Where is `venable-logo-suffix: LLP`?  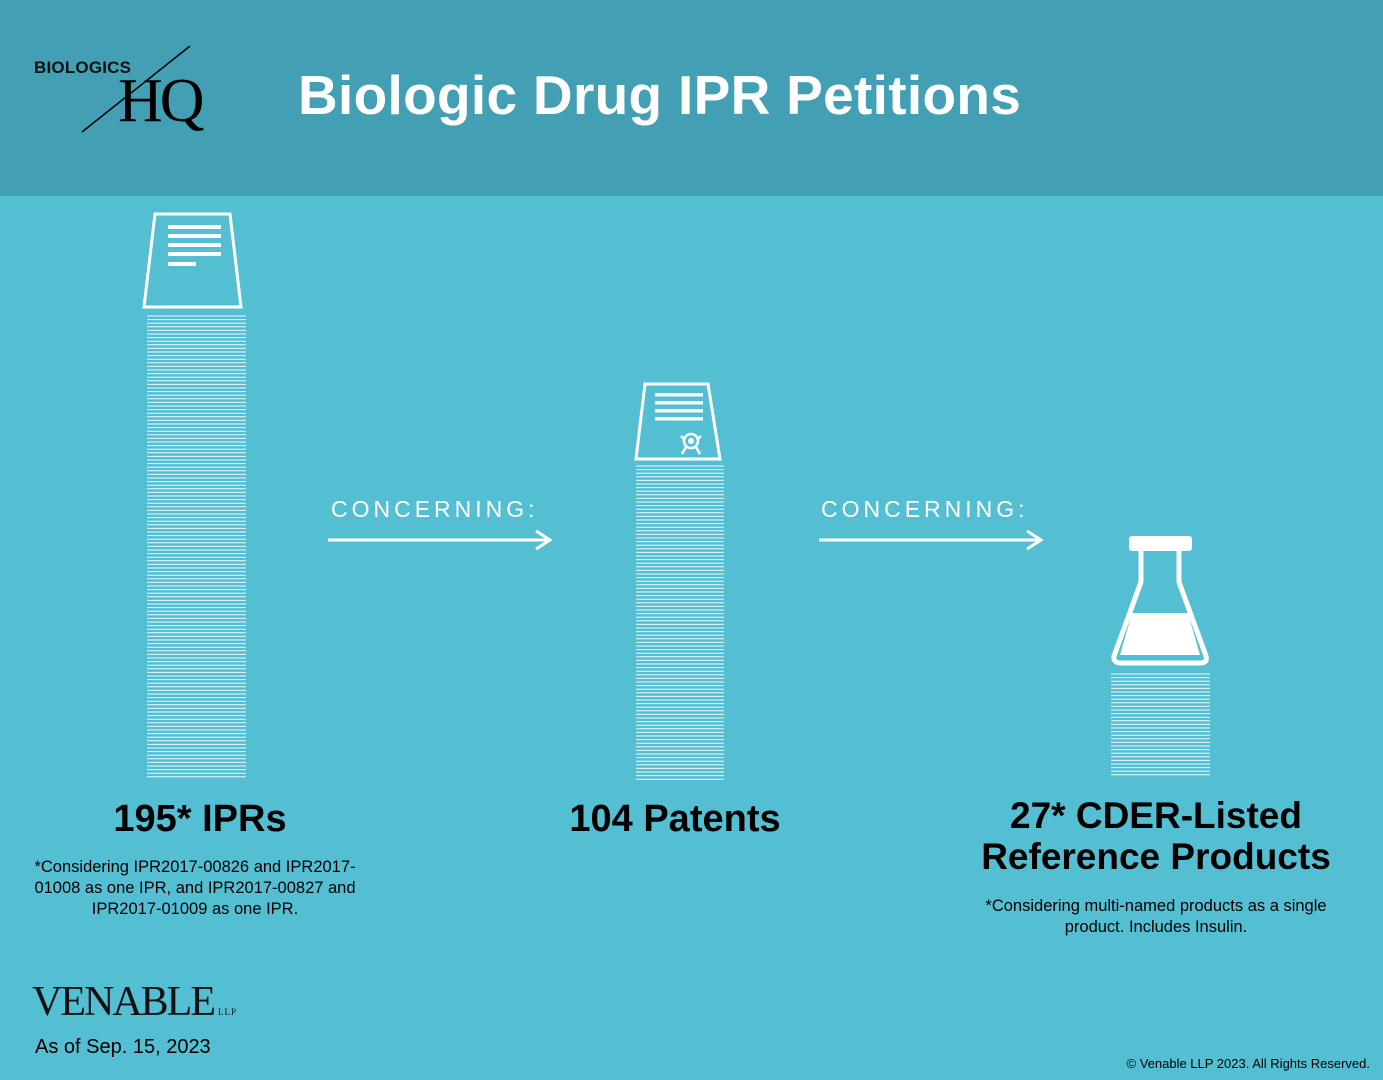
venable-logo-suffix: LLP is located at coordinates (227, 1012).